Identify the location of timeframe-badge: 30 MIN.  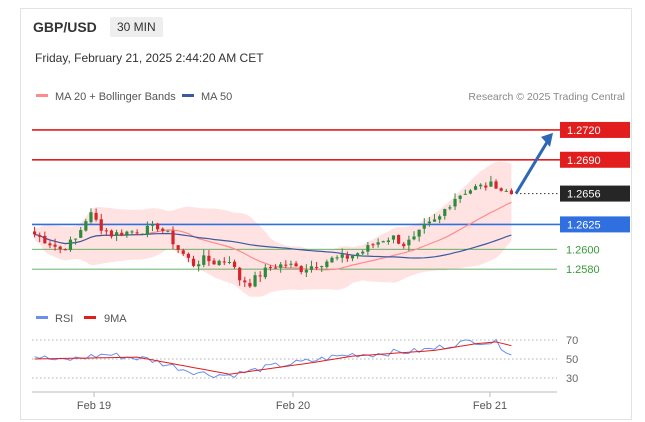
(136, 27).